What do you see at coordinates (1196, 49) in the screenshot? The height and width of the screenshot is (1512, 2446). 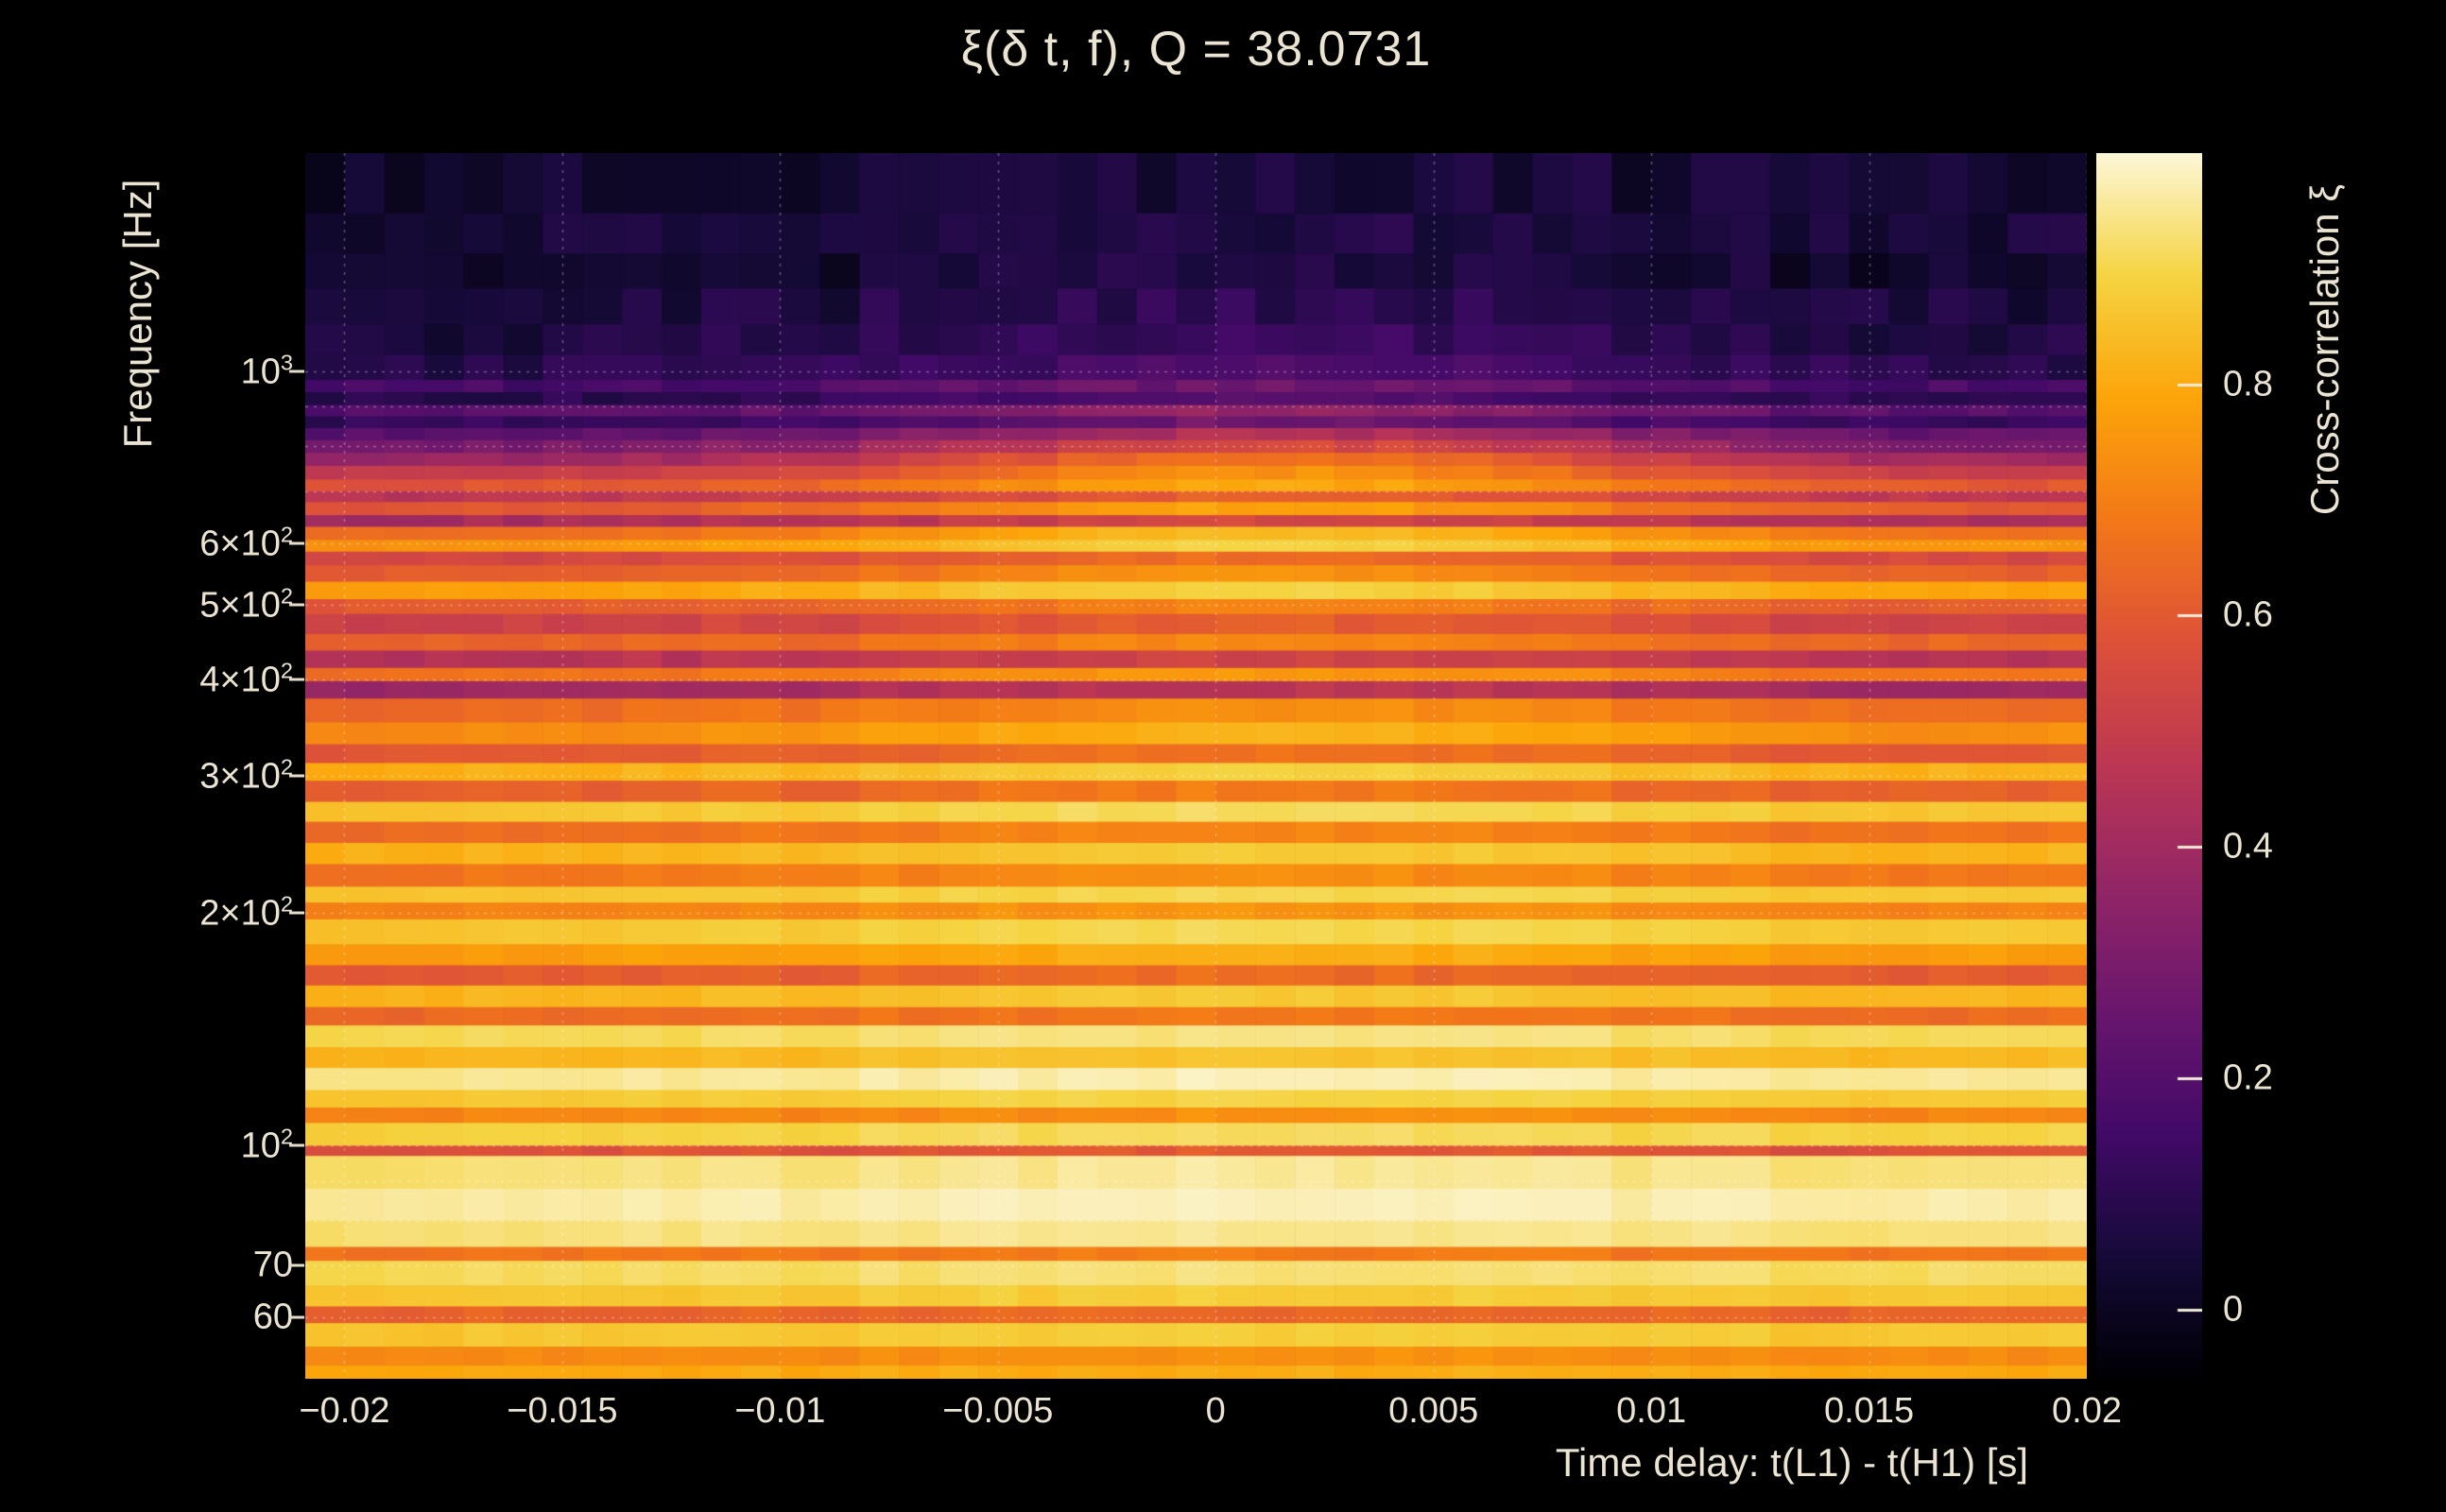 I see `chart-title: ξ(δ t, f), Q = 38.0731` at bounding box center [1196, 49].